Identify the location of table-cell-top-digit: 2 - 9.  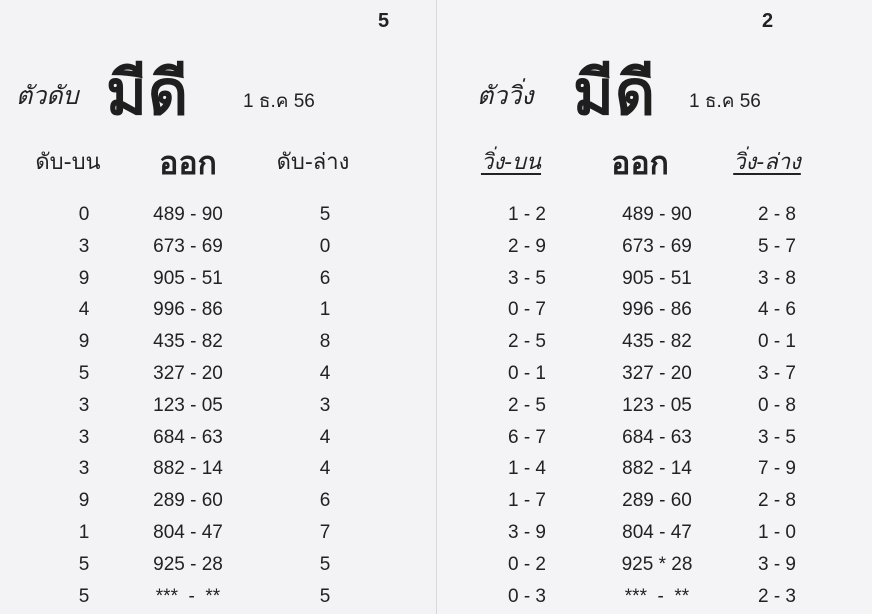
(527, 246).